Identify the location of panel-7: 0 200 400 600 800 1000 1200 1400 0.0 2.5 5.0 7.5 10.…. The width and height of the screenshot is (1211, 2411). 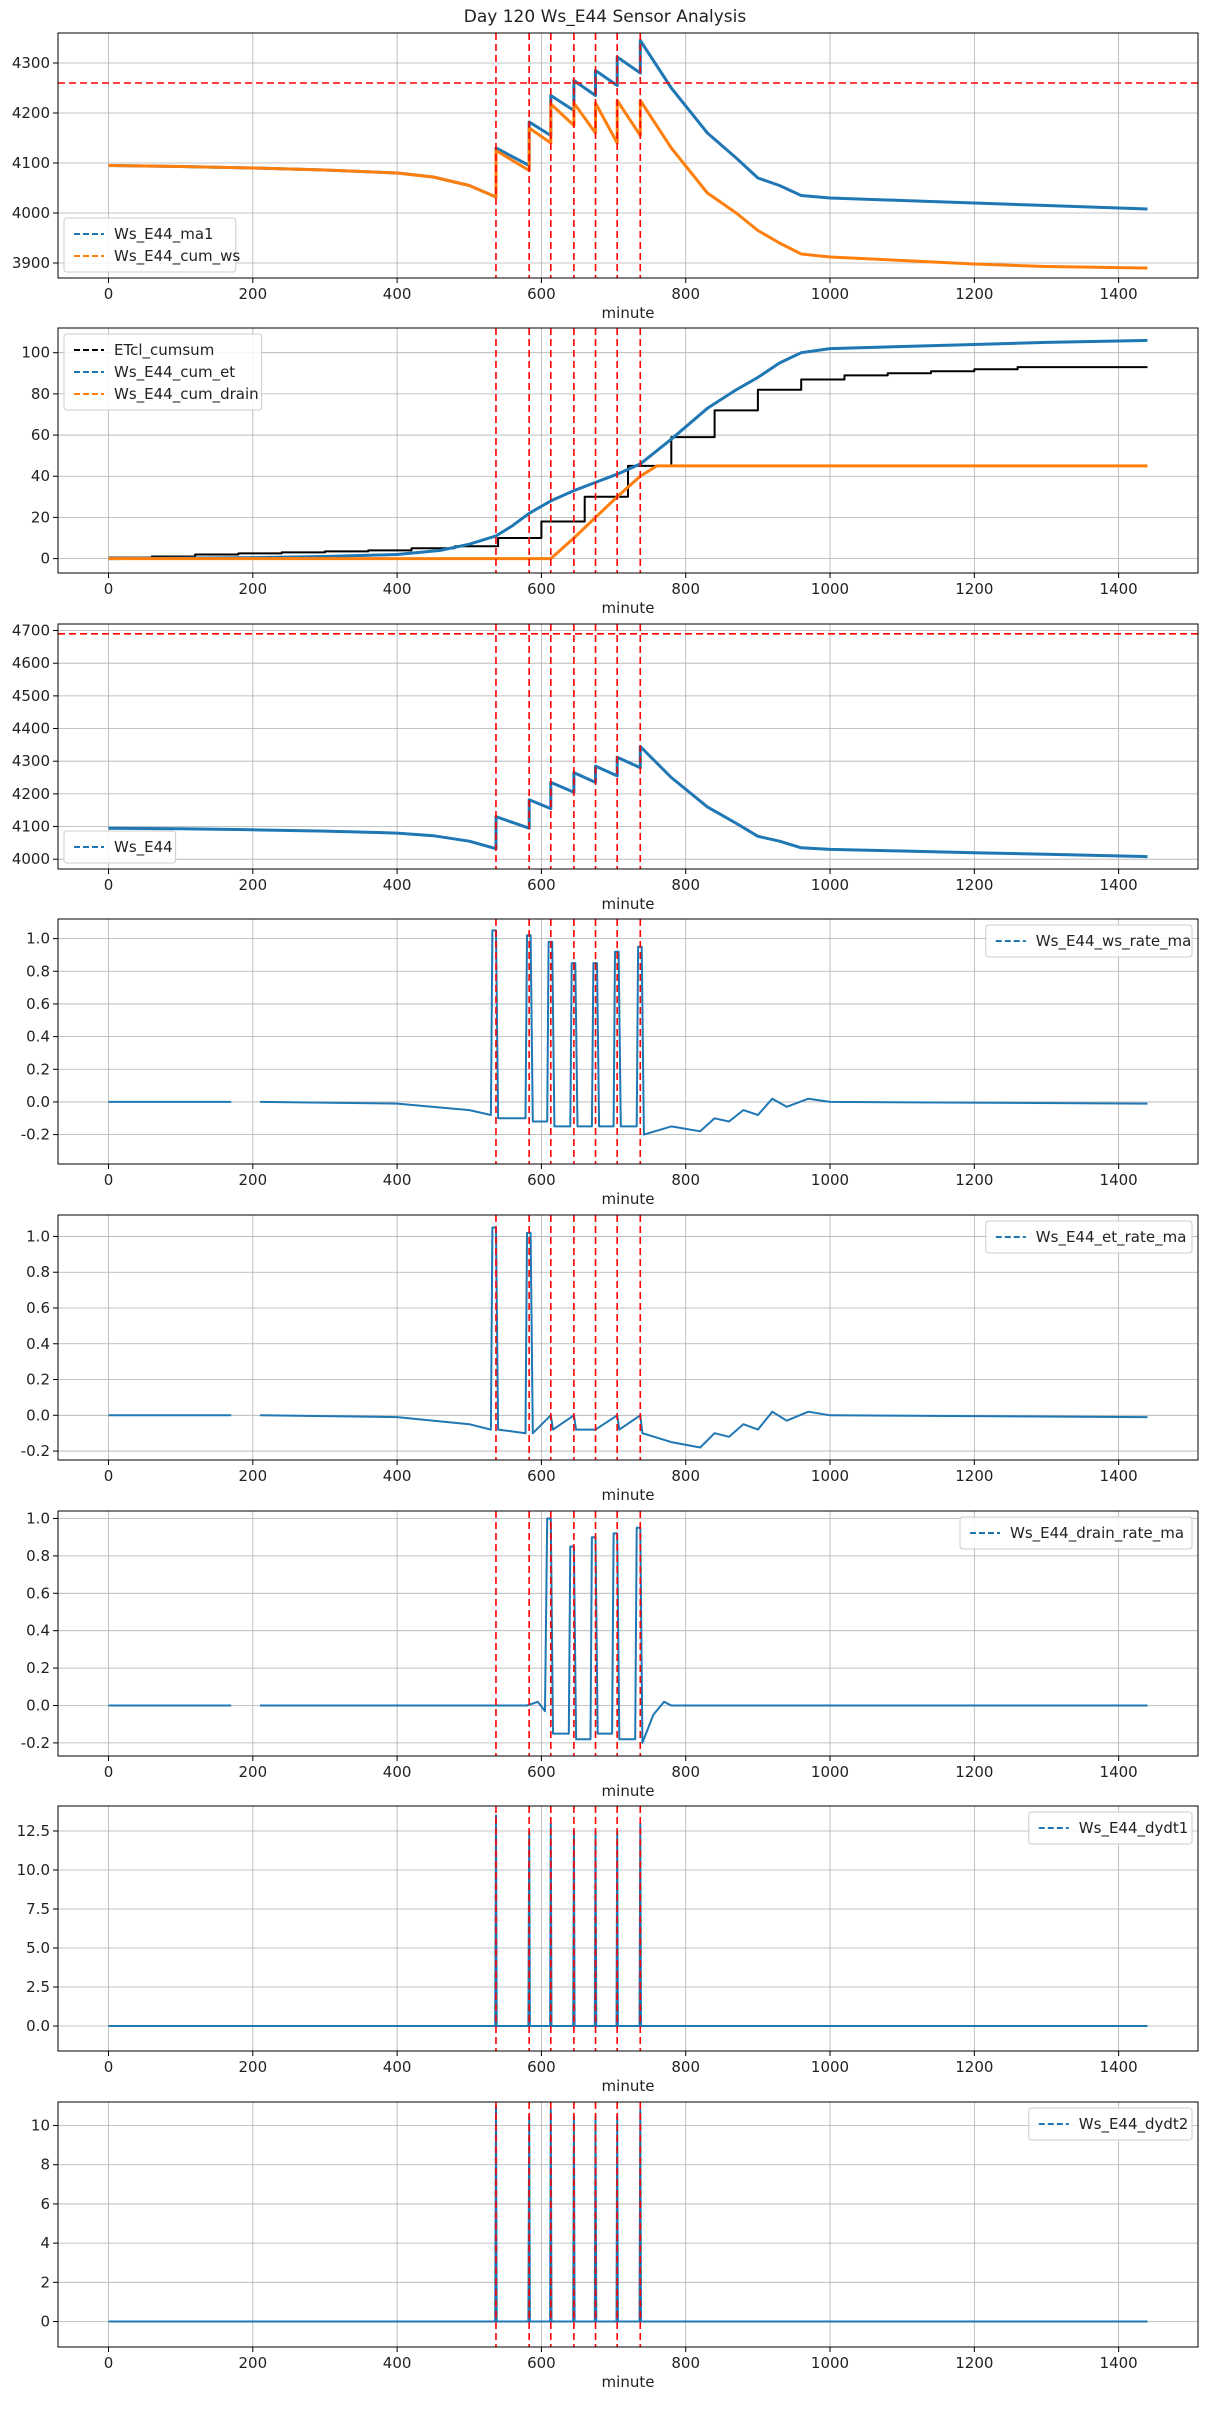
(608, 1950).